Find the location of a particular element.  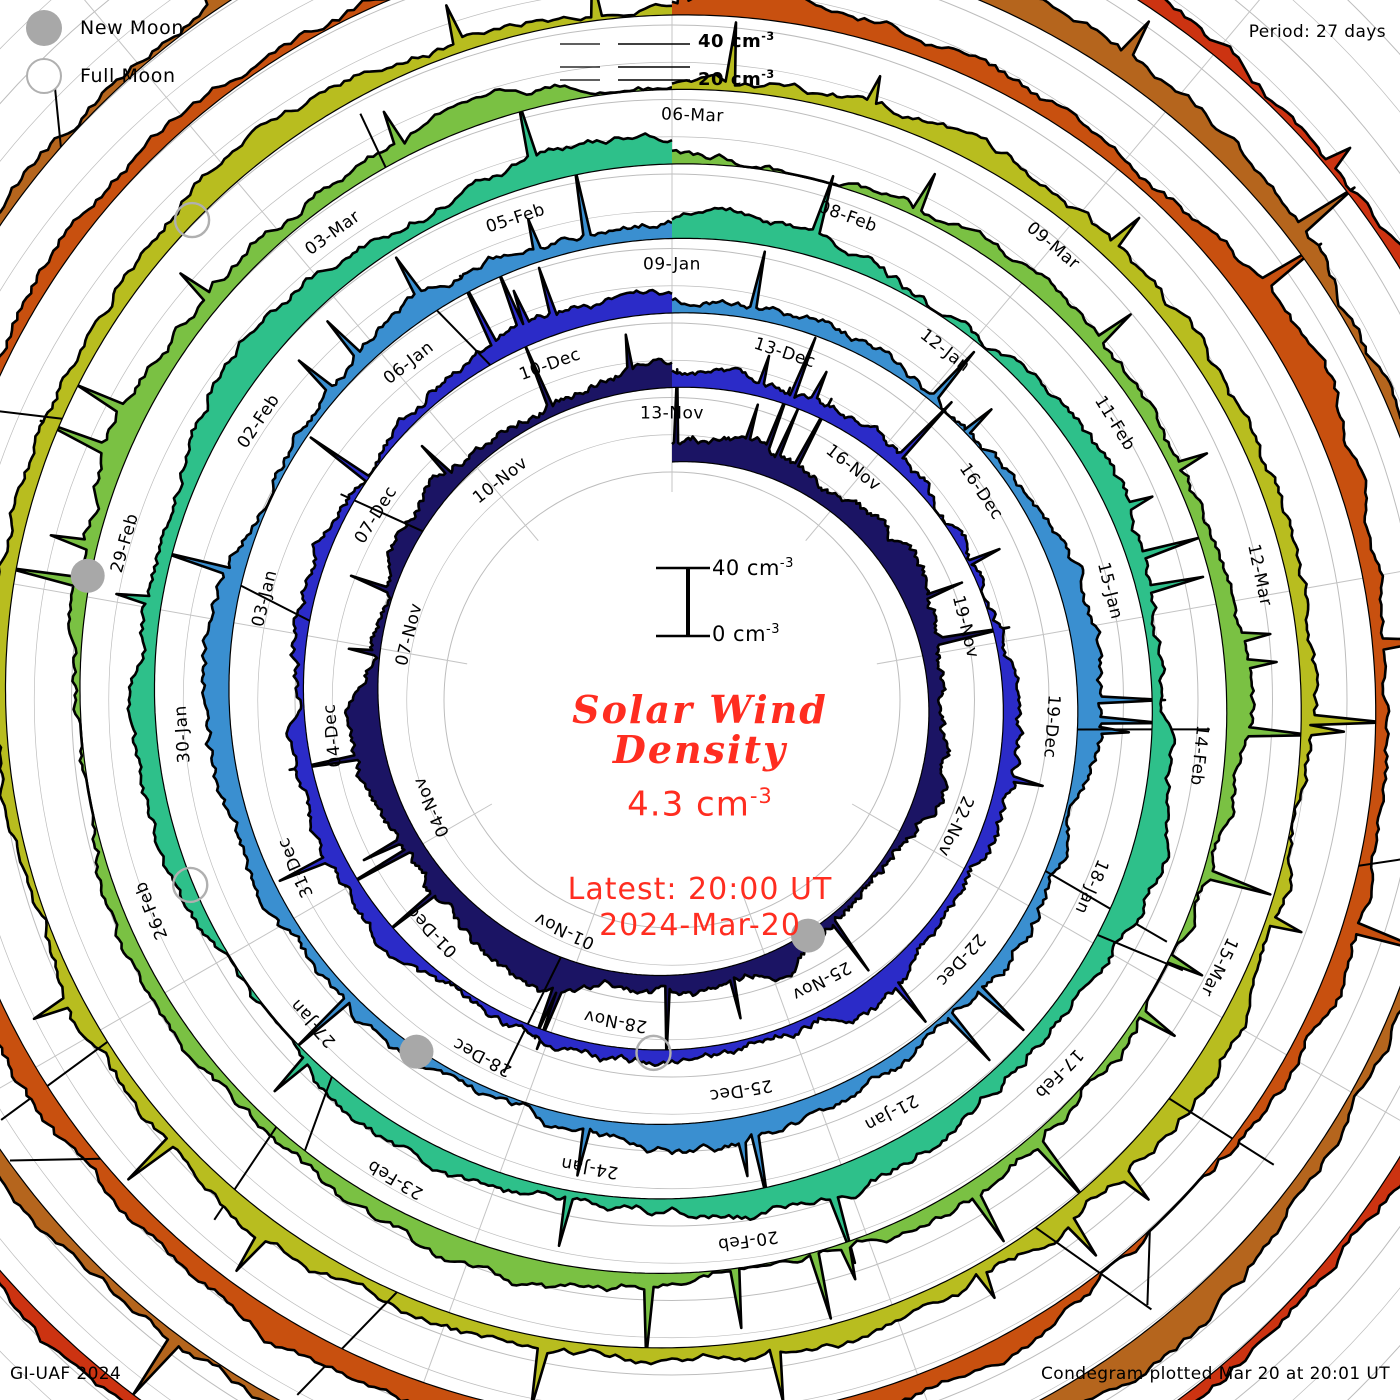

date-label: 28-Nov is located at coordinates (615, 1021).